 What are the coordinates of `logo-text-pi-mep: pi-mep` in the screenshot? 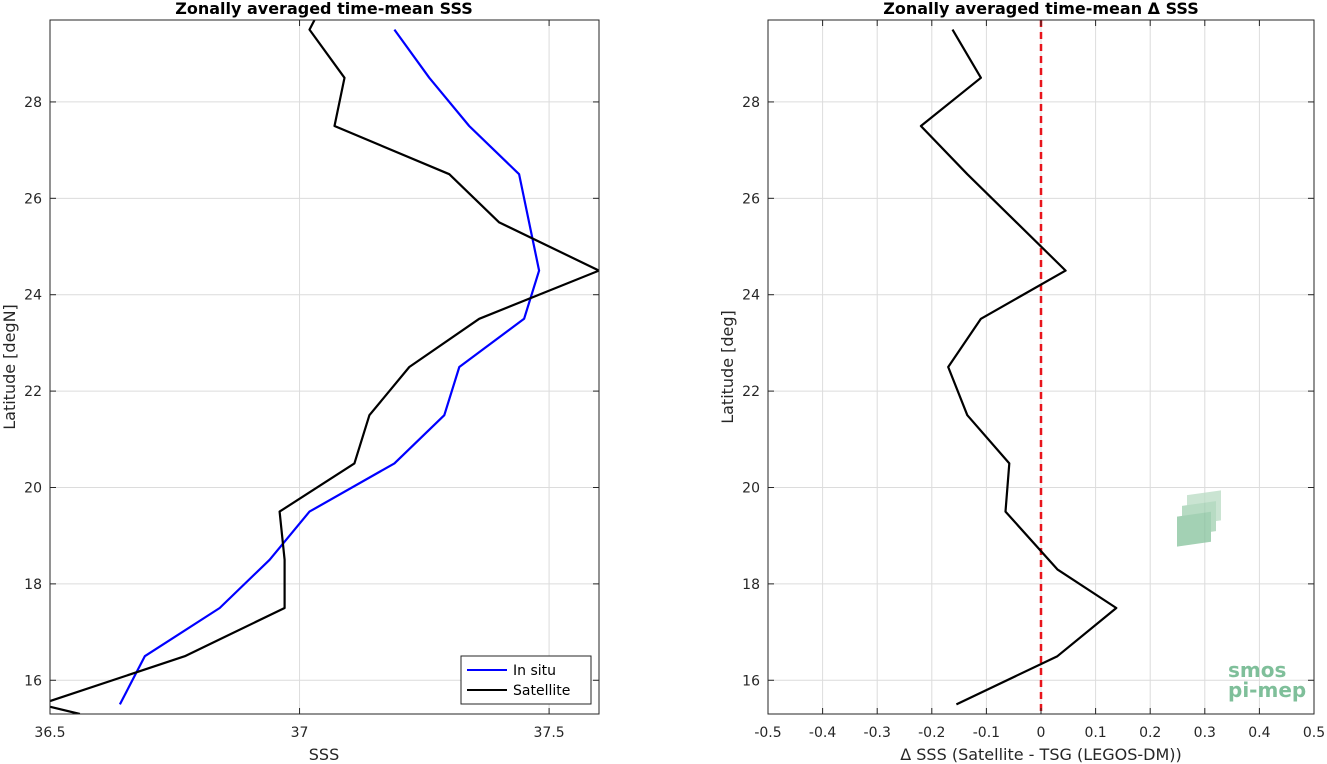 It's located at (1267, 690).